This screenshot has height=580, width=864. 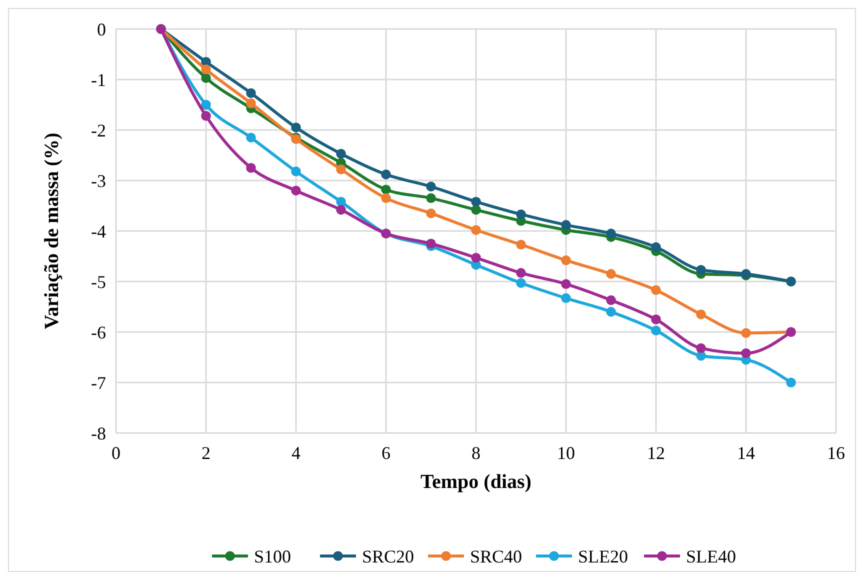 I want to click on legend-label: SRC20, so click(x=388, y=556).